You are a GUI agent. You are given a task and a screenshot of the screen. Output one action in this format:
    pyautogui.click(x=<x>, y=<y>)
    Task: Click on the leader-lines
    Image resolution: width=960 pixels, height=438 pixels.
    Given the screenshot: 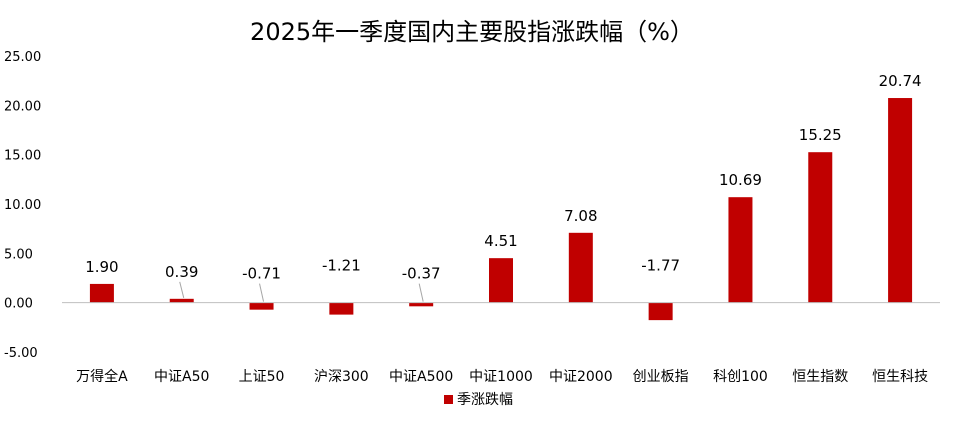 What is the action you would take?
    pyautogui.click(x=301, y=291)
    